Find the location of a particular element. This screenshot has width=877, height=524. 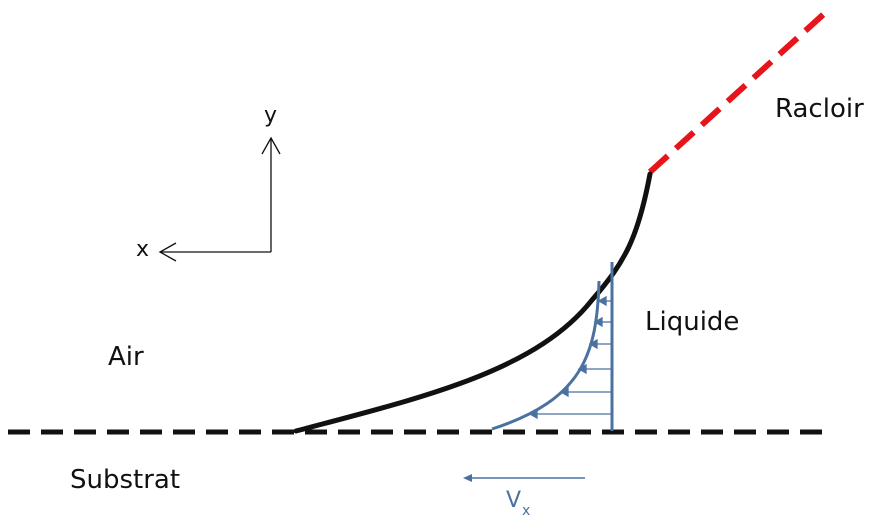

racloir-blade is located at coordinates (738, 92).